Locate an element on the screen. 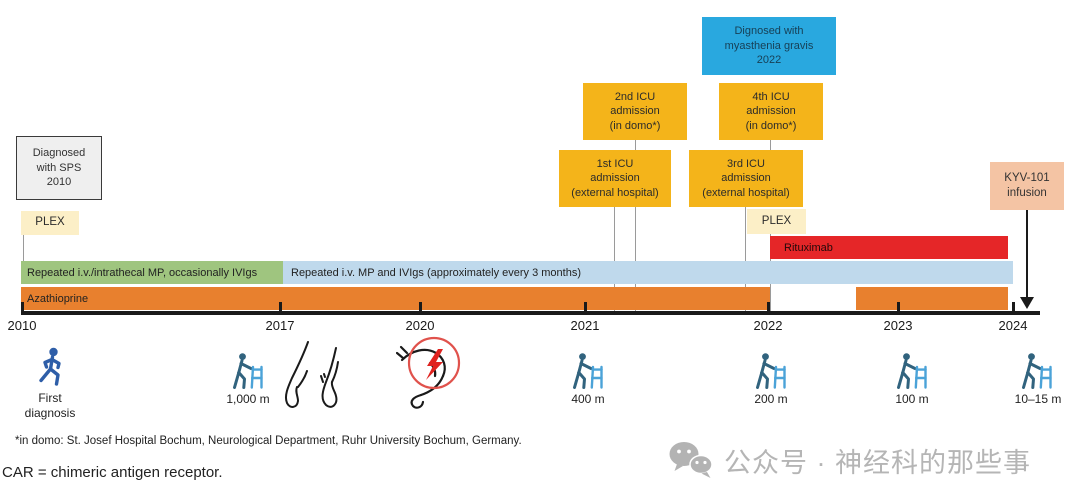 The image size is (1080, 503). distance-1000m-label: 1,000 m is located at coordinates (248, 399).